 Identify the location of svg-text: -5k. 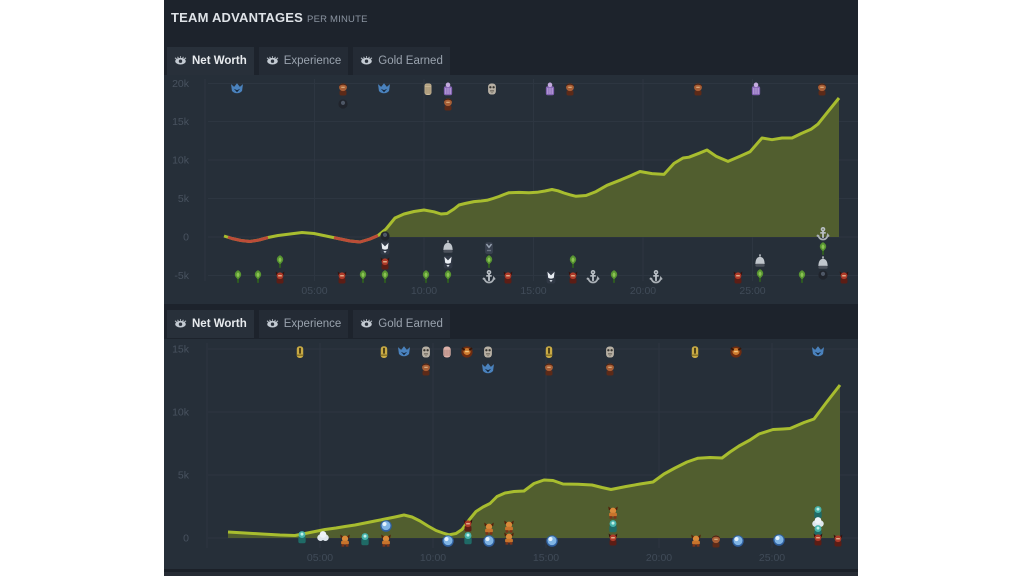
(181, 276).